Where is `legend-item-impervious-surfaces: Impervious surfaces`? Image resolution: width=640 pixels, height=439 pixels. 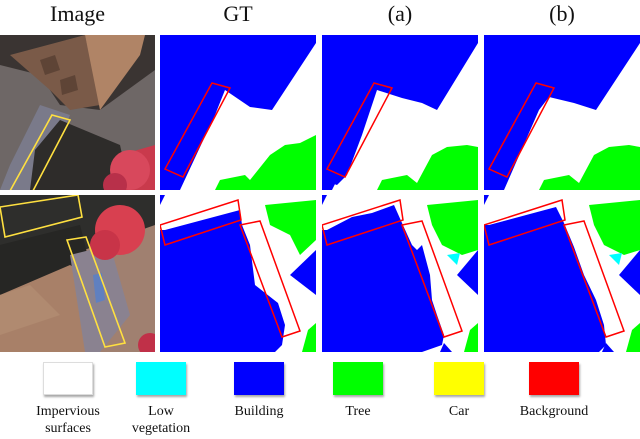 legend-item-impervious-surfaces: Impervious surfaces is located at coordinates (68, 399).